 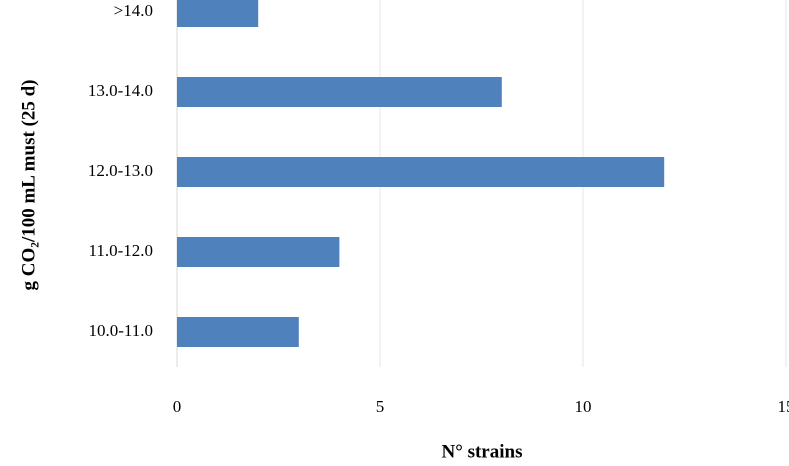 I want to click on y-tick-label: >14.0, so click(x=133, y=10).